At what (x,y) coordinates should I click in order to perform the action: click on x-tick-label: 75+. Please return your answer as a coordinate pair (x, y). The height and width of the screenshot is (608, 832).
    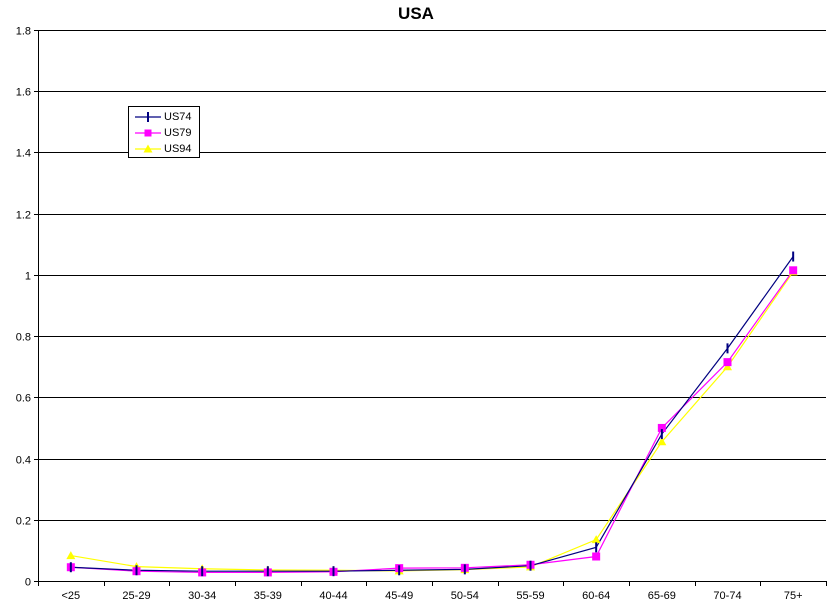
    Looking at the image, I should click on (793, 596).